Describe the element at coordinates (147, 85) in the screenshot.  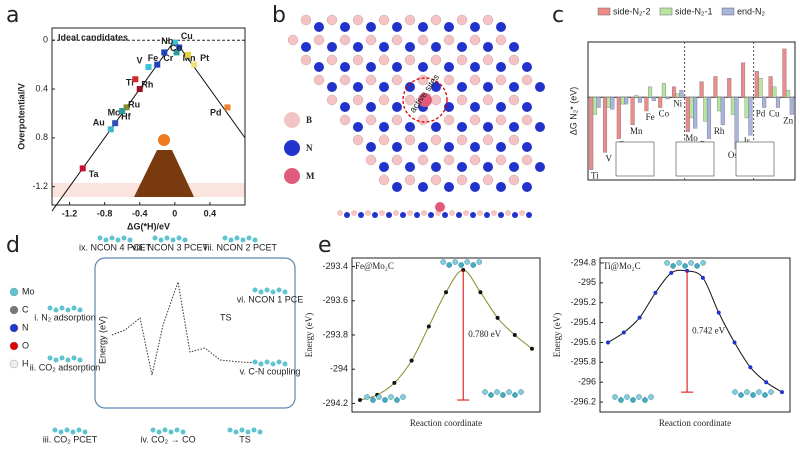
I see `point-label: Rh` at that location.